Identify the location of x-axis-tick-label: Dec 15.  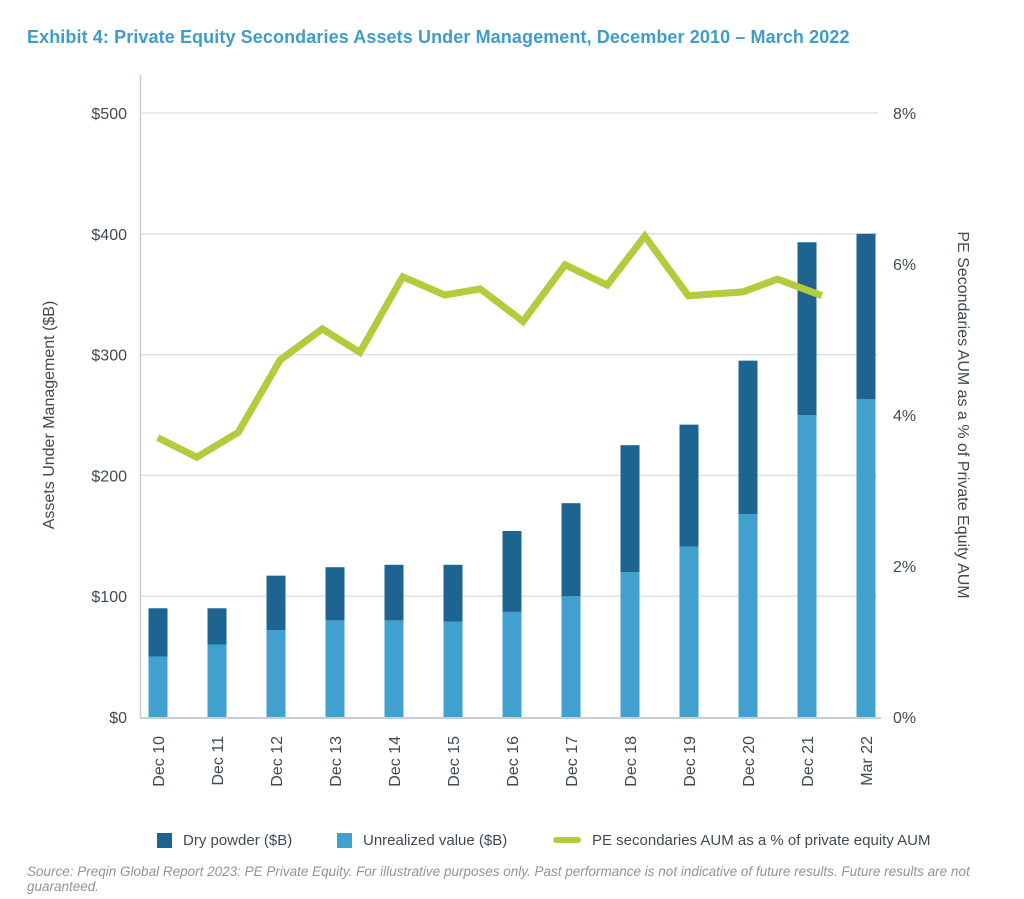
(454, 761).